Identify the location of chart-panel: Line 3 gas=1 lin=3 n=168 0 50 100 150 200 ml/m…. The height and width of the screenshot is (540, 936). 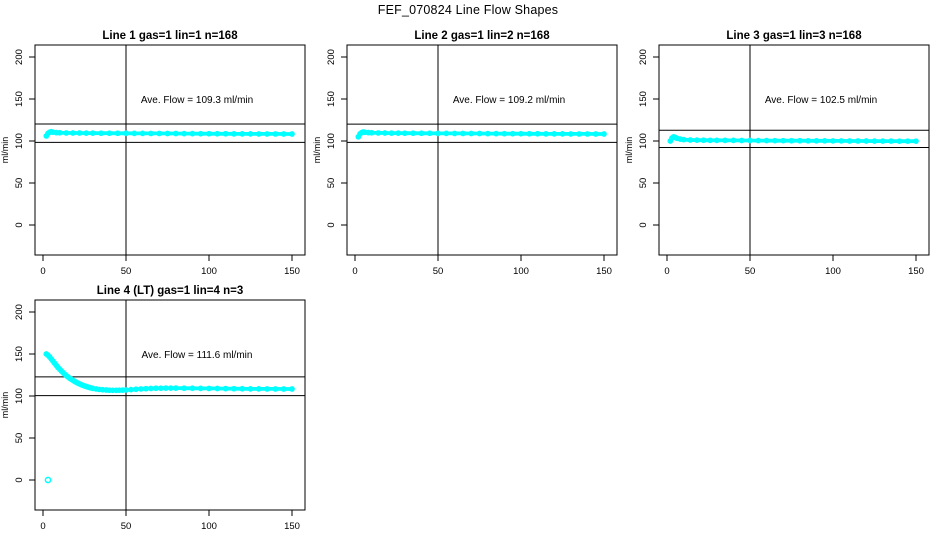
(777, 153).